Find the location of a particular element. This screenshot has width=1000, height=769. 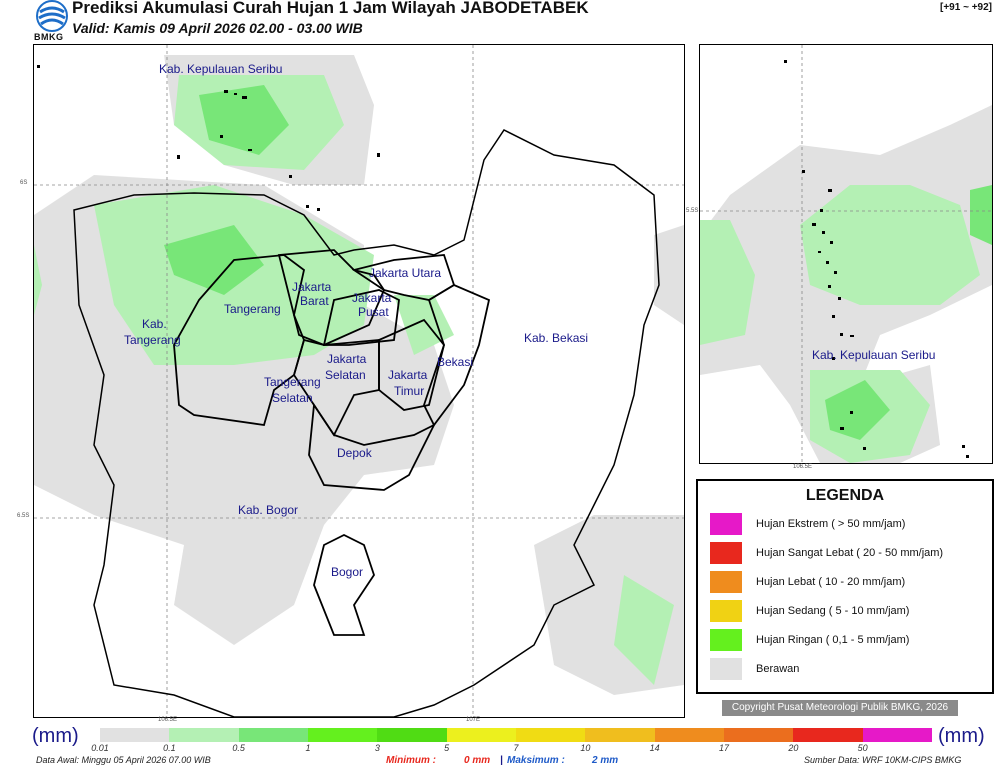

scale-tick-label: 0.1 is located at coordinates (169, 748).